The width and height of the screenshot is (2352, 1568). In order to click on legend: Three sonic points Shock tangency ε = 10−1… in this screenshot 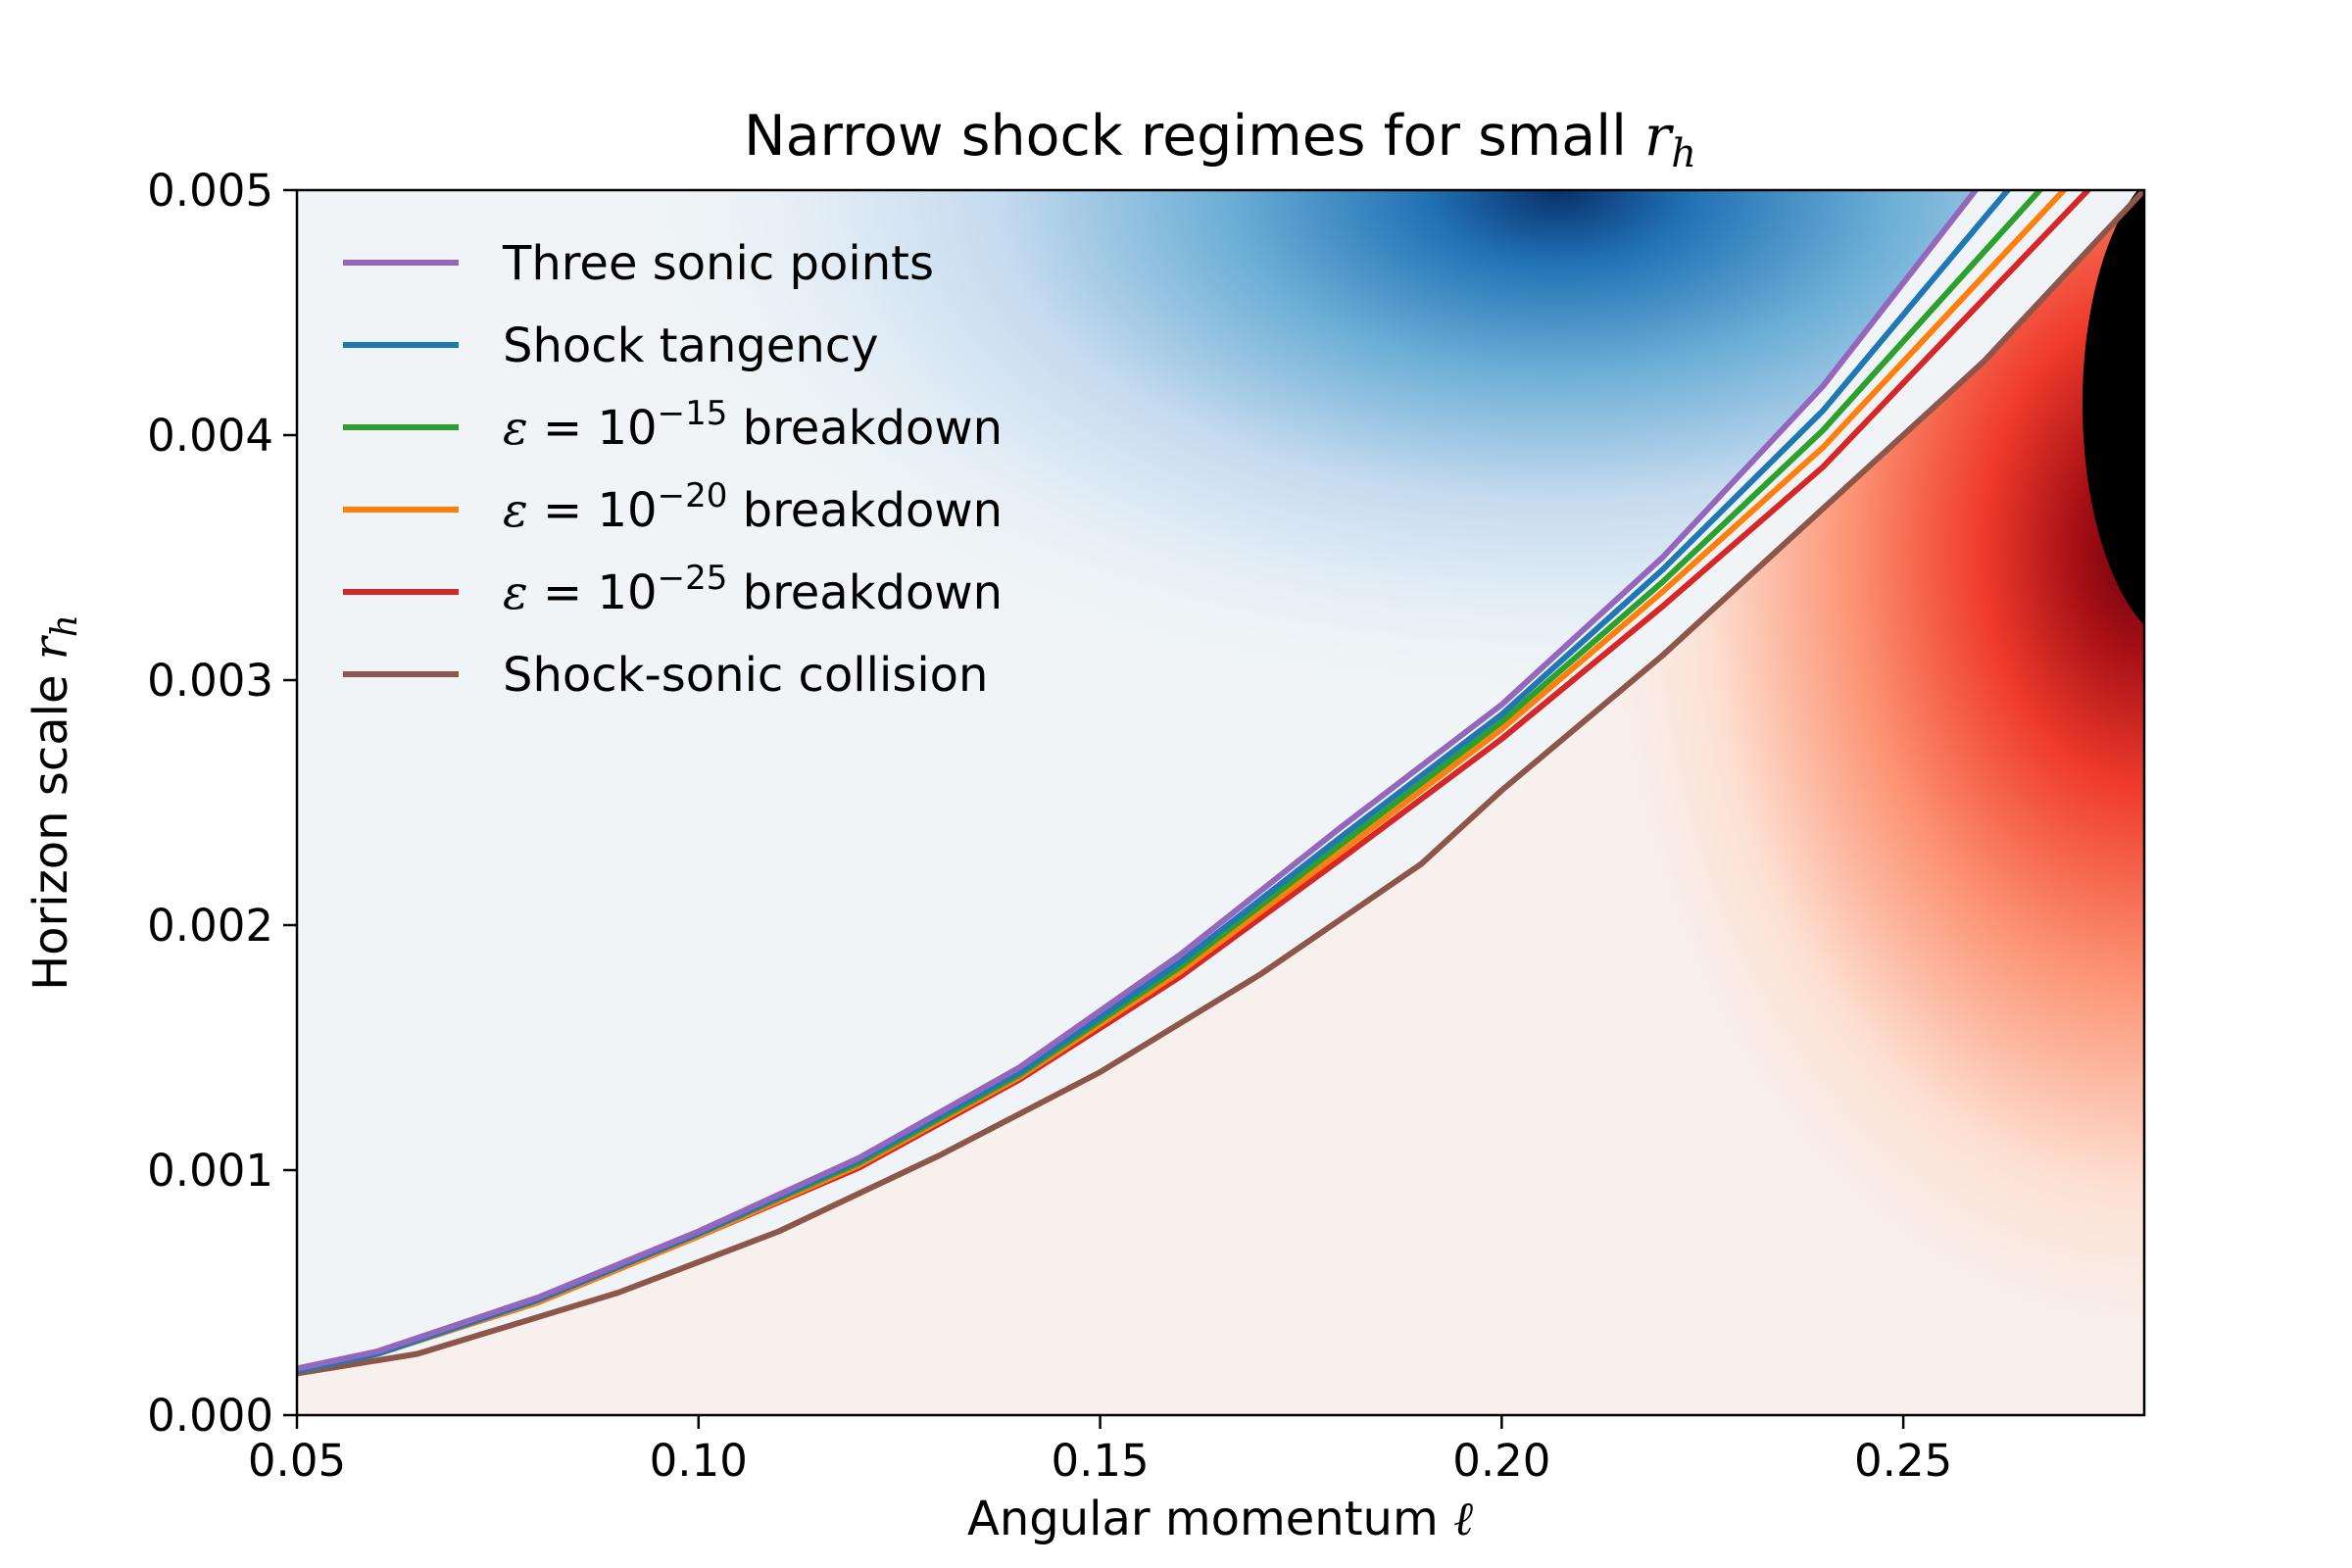, I will do `click(673, 470)`.